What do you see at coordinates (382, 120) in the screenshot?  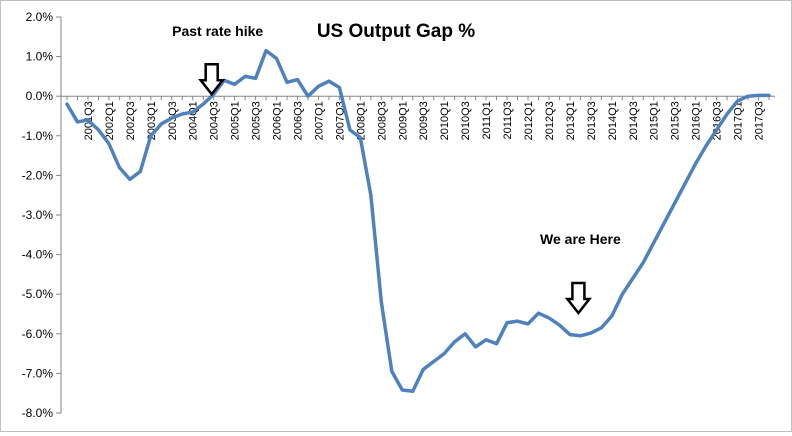 I see `x-tick-label: 2008Q3` at bounding box center [382, 120].